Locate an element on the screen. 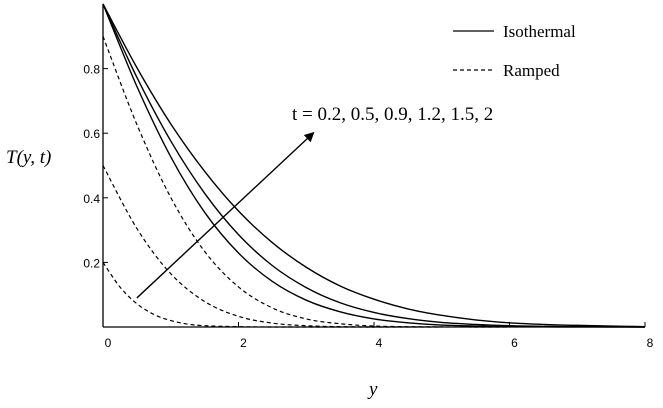  x-tick-label: 8 is located at coordinates (650, 343).